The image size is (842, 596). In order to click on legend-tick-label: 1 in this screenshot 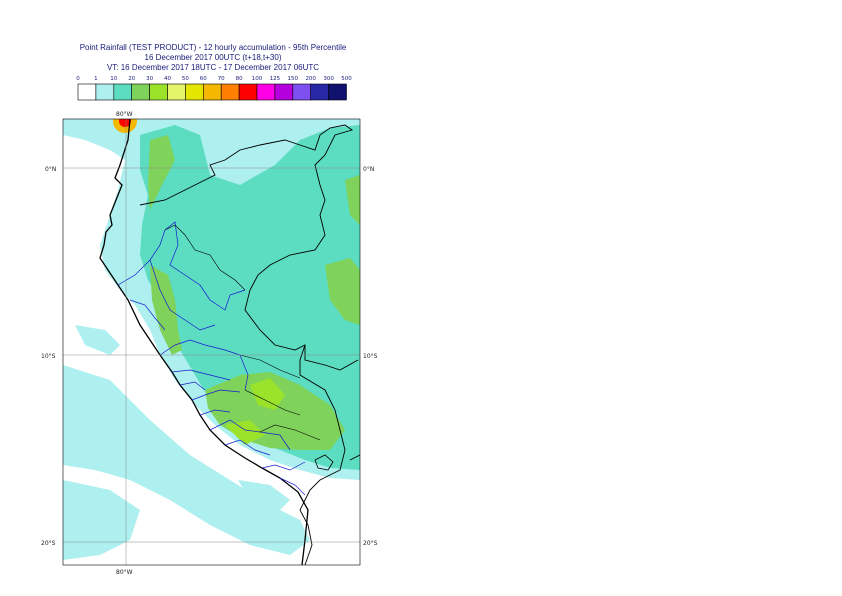, I will do `click(96, 79)`.